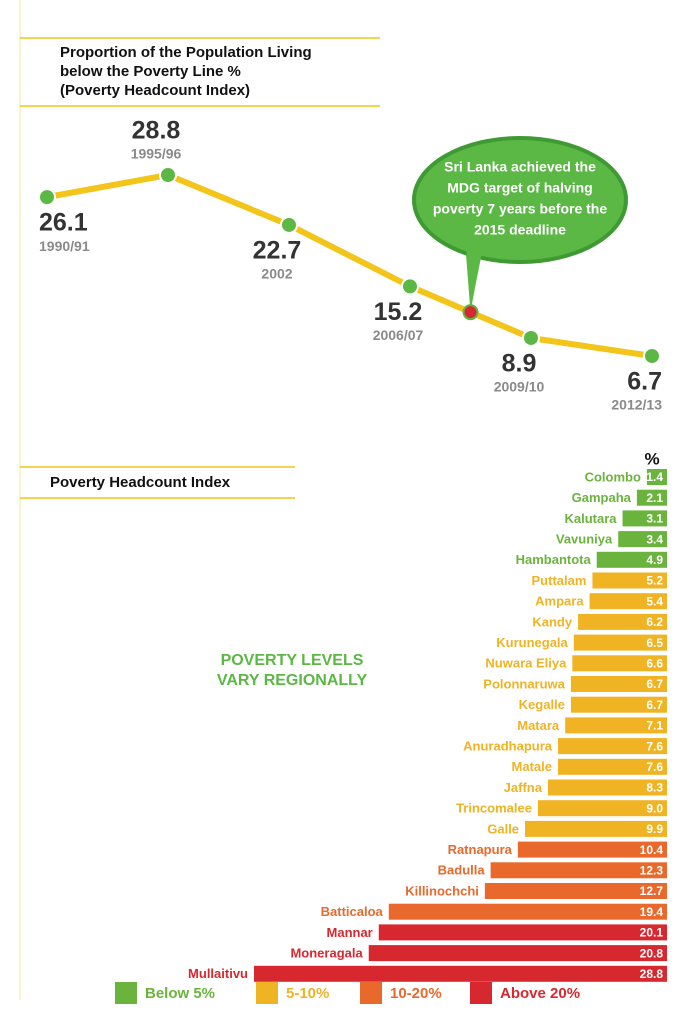 This screenshot has width=694, height=1024. Describe the element at coordinates (292, 660) in the screenshot. I see `note: POVERTY LEVELS` at that location.